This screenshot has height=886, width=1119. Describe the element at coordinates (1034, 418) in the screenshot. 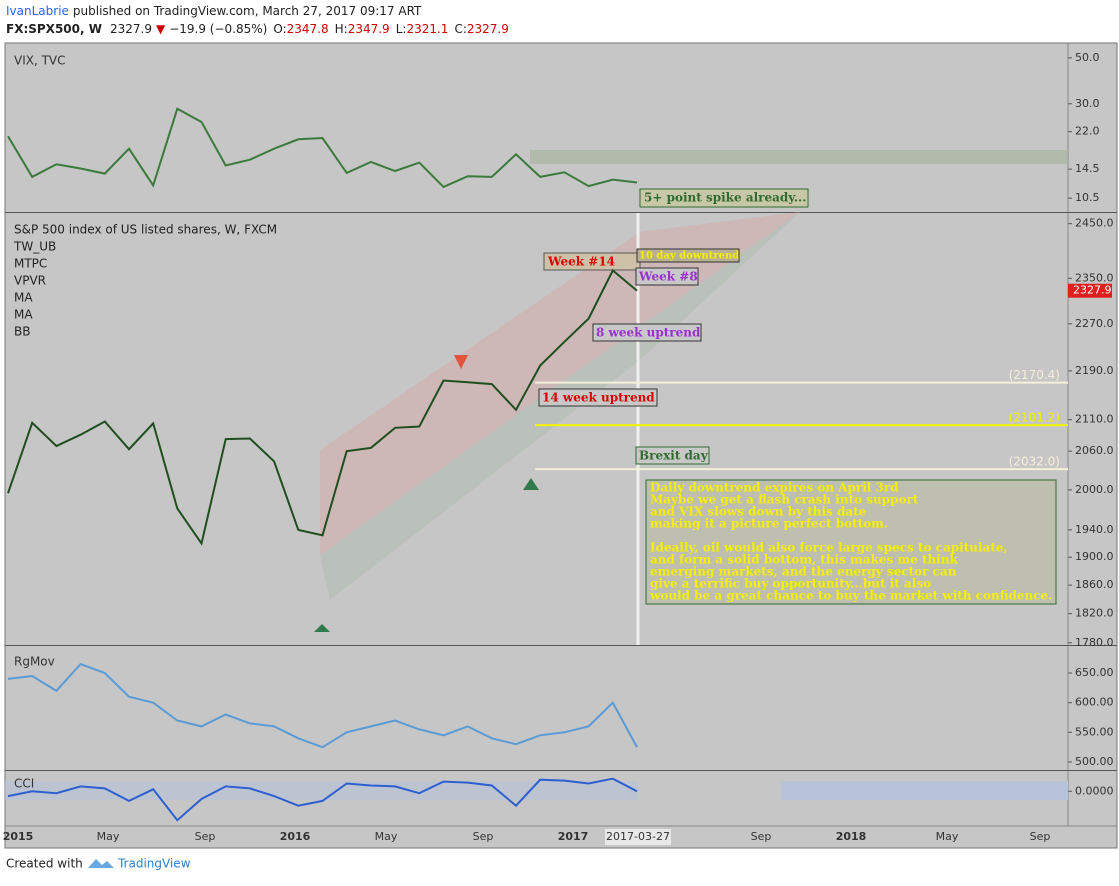

I see `level-label: (2101.2)` at that location.